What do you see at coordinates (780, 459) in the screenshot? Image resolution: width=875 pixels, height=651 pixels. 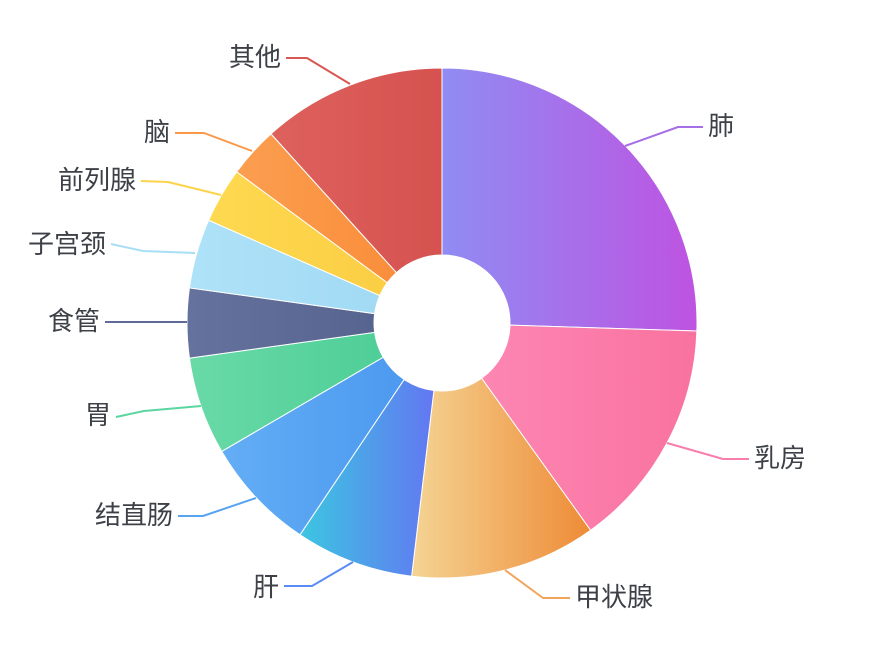 I see `slice-label-1: 乳房` at bounding box center [780, 459].